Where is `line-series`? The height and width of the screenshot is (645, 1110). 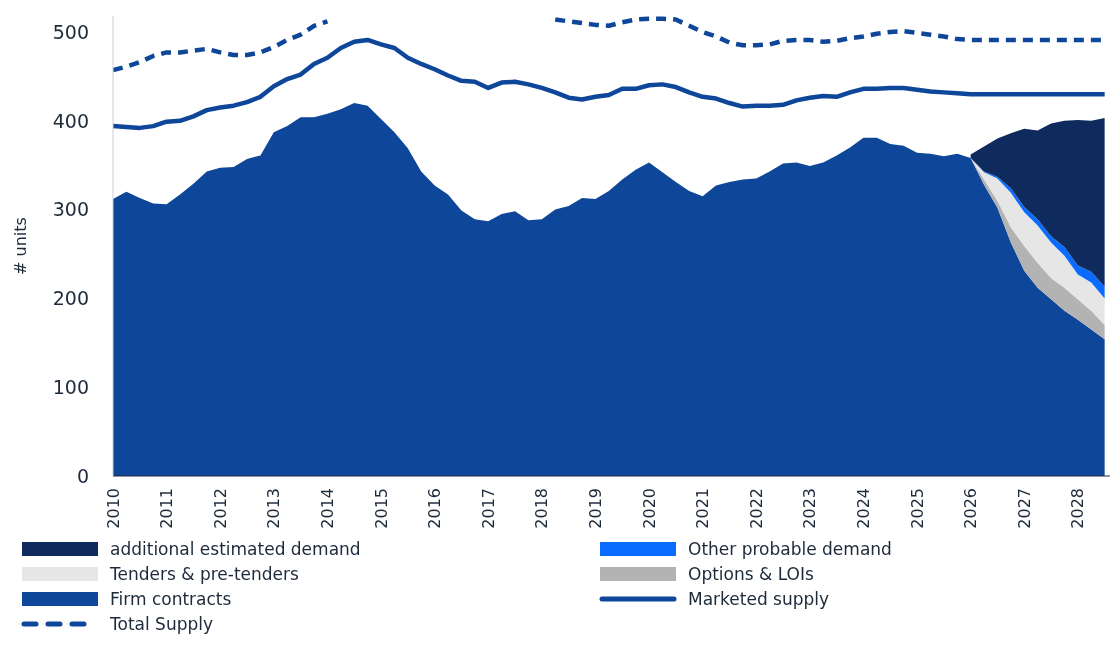 line-series is located at coordinates (610, 84).